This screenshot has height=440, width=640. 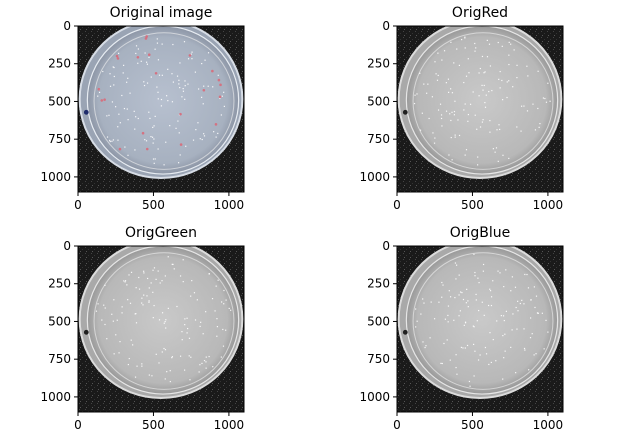 What do you see at coordinates (161, 13) in the screenshot?
I see `panel-title: Original image` at bounding box center [161, 13].